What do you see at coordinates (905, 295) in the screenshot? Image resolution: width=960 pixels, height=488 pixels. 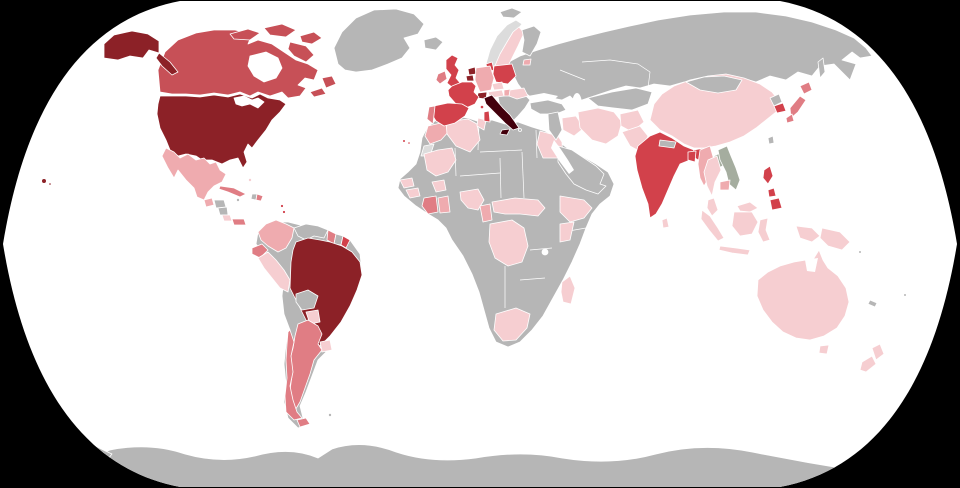 I see `fiji` at bounding box center [905, 295].